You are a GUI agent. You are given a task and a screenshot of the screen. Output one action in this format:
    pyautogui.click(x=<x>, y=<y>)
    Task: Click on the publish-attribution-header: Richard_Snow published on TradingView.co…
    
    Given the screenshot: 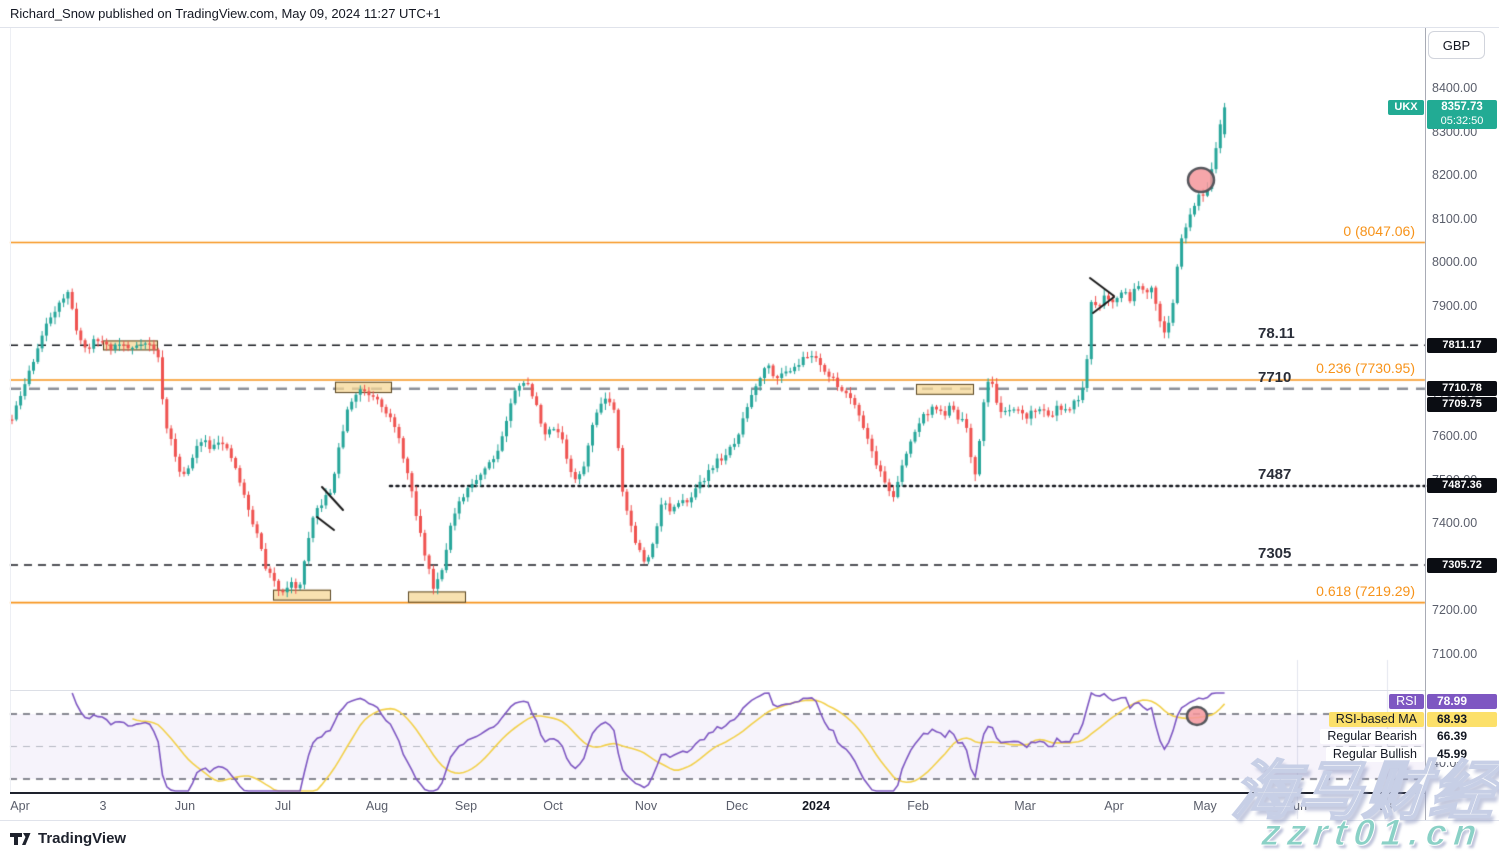 What is the action you would take?
    pyautogui.click(x=749, y=14)
    